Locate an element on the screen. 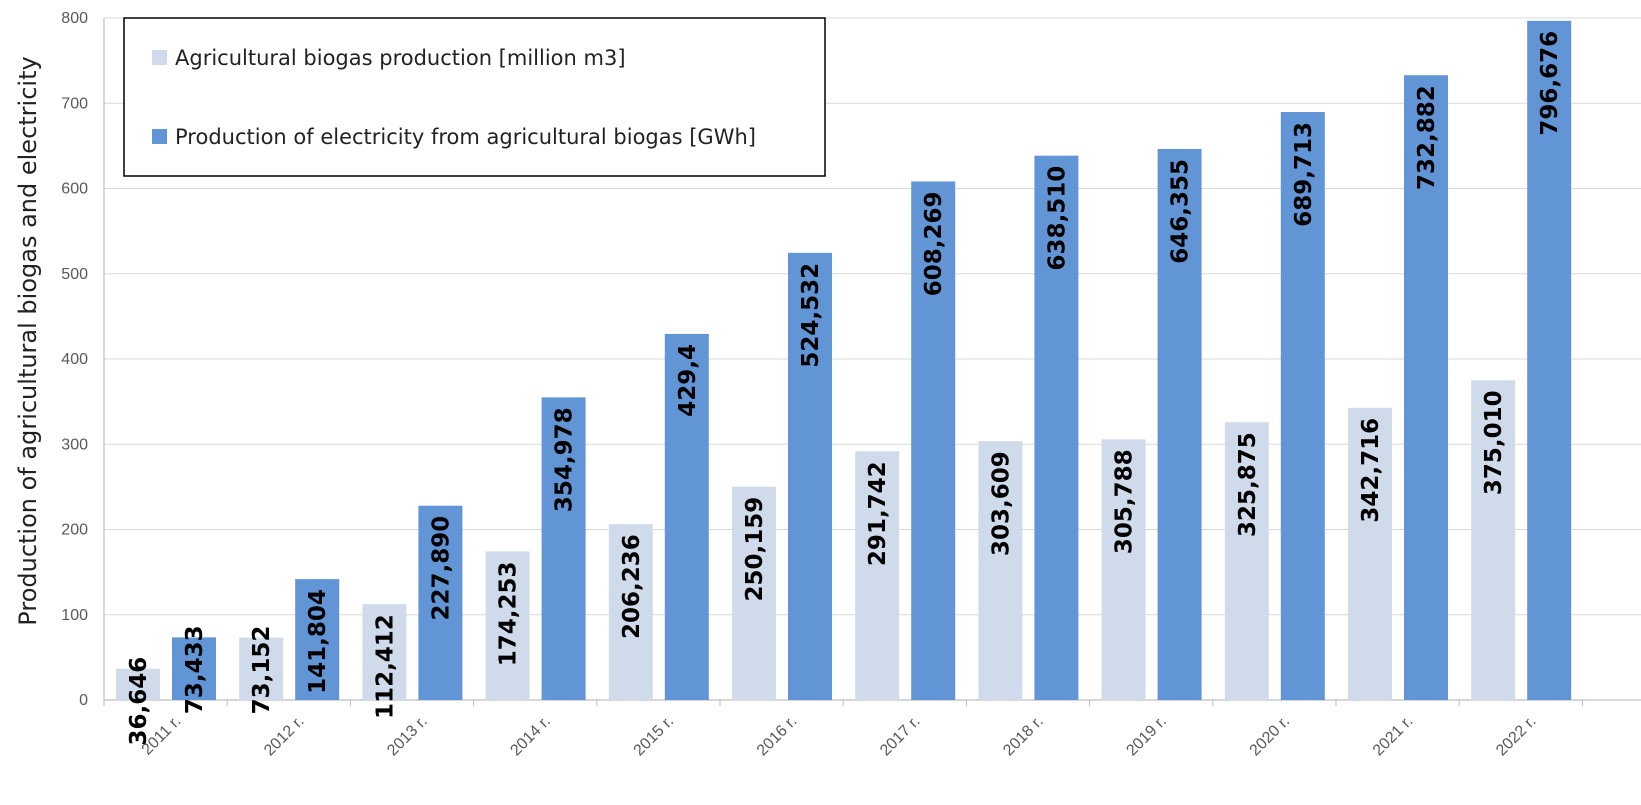  data-label: 206,236 is located at coordinates (632, 586).